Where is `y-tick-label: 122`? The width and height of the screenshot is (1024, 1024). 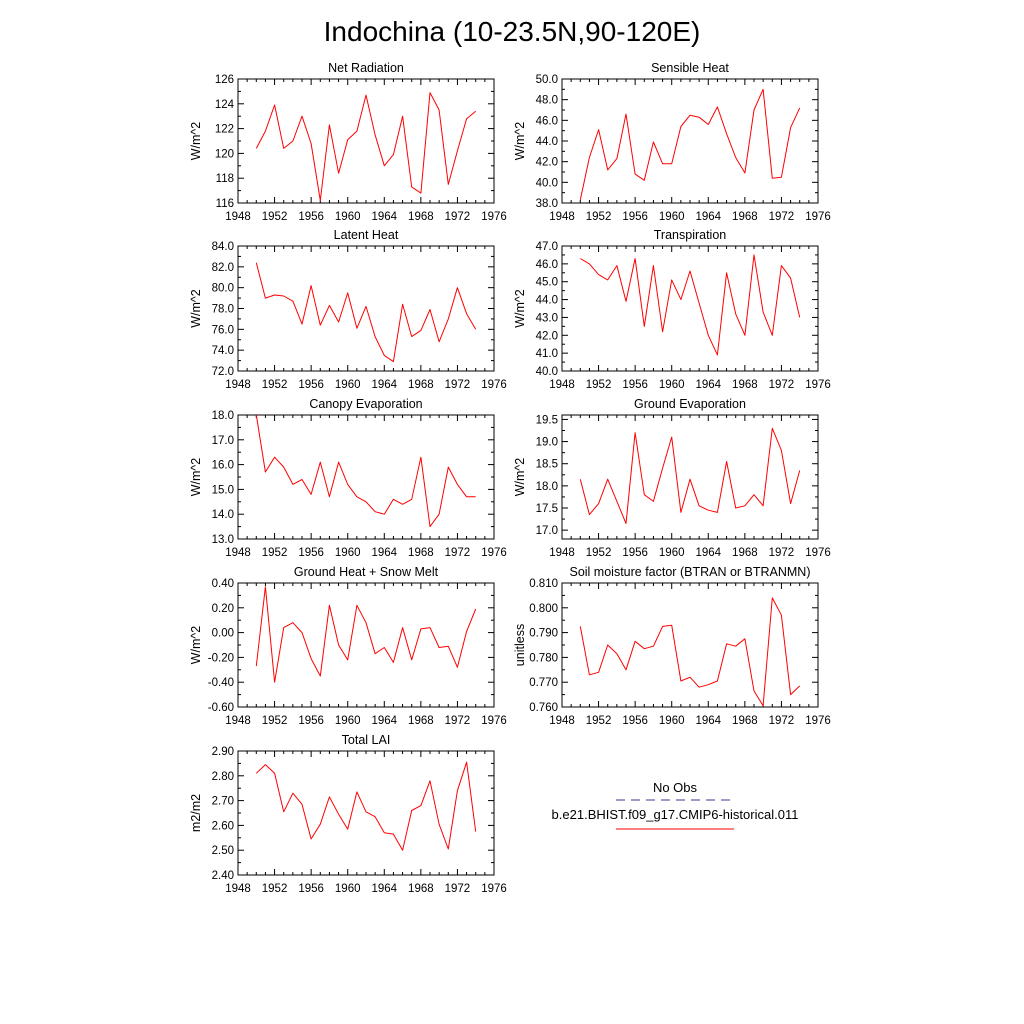 y-tick-label: 122 is located at coordinates (224, 130).